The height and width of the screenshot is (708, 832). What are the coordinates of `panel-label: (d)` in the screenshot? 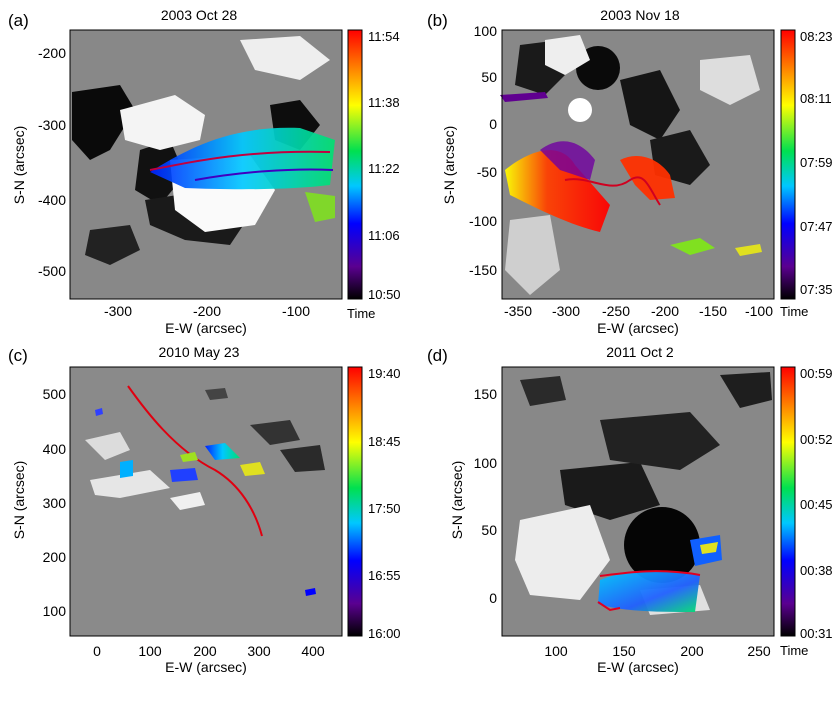 It's located at (437, 355).